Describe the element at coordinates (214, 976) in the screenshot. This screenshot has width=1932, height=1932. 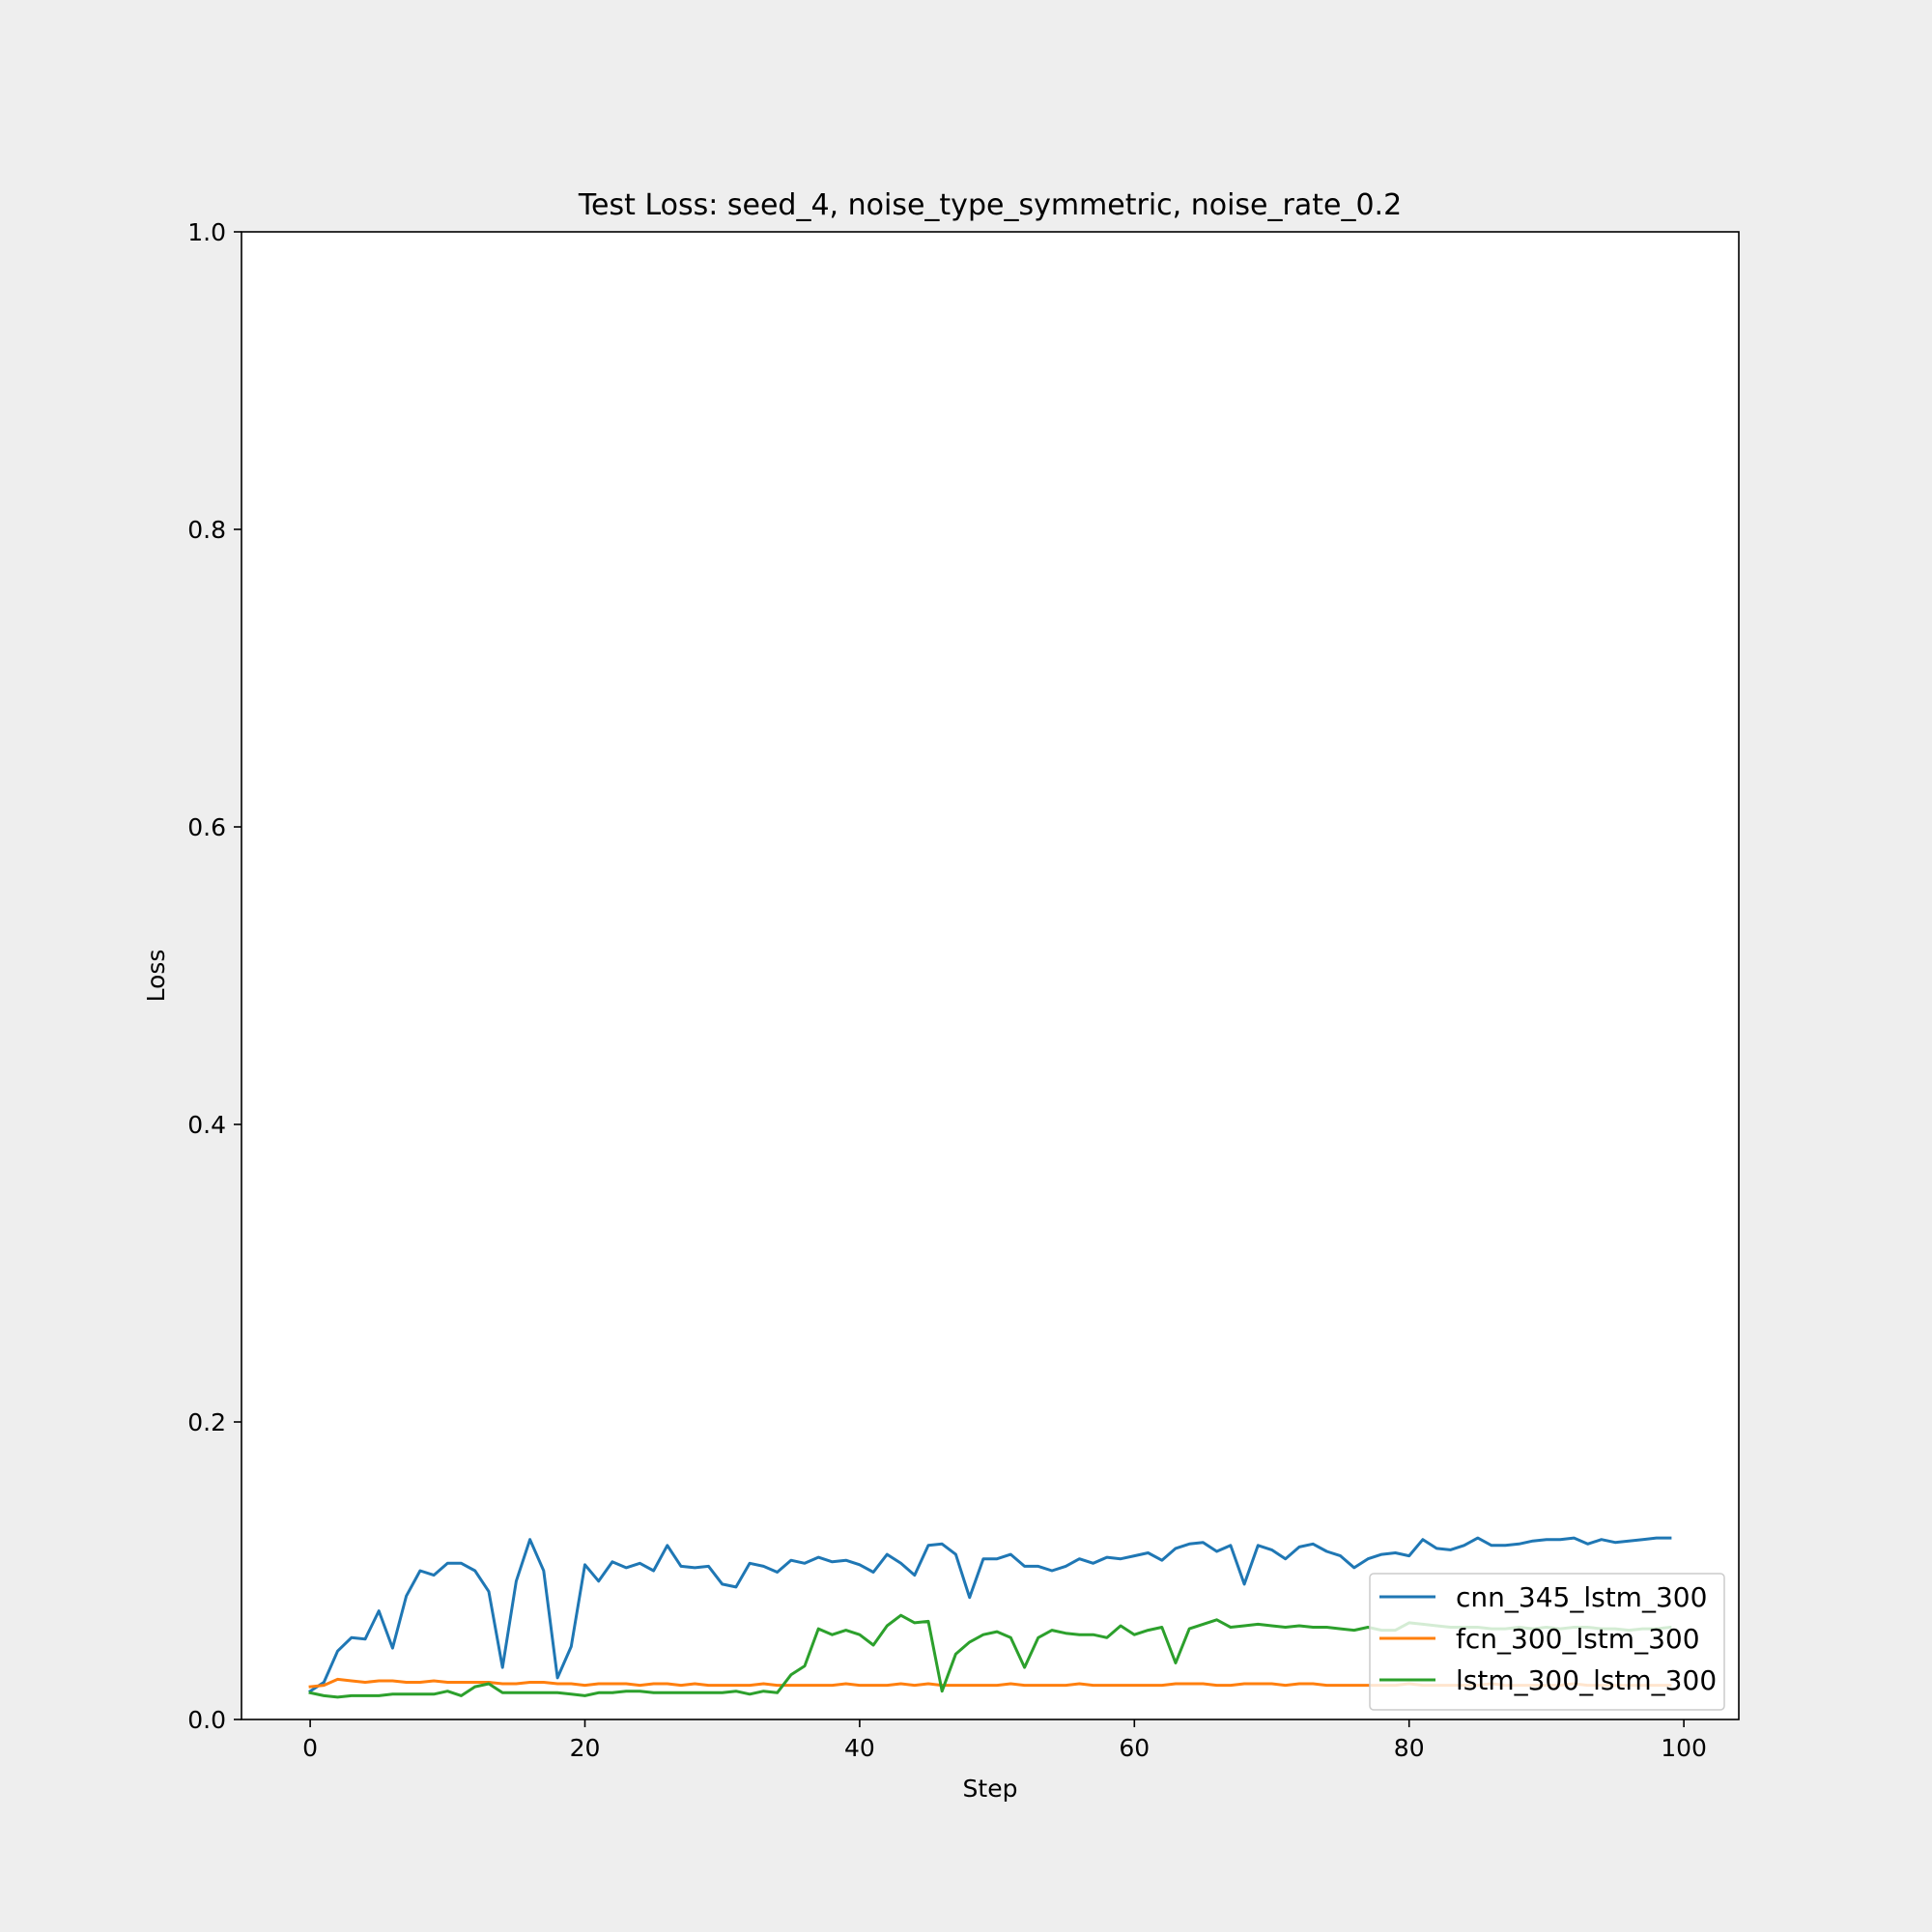
I see `y-axis-ticks: 0.0 0.2 0.4 0.6 0.8 1.0` at that location.